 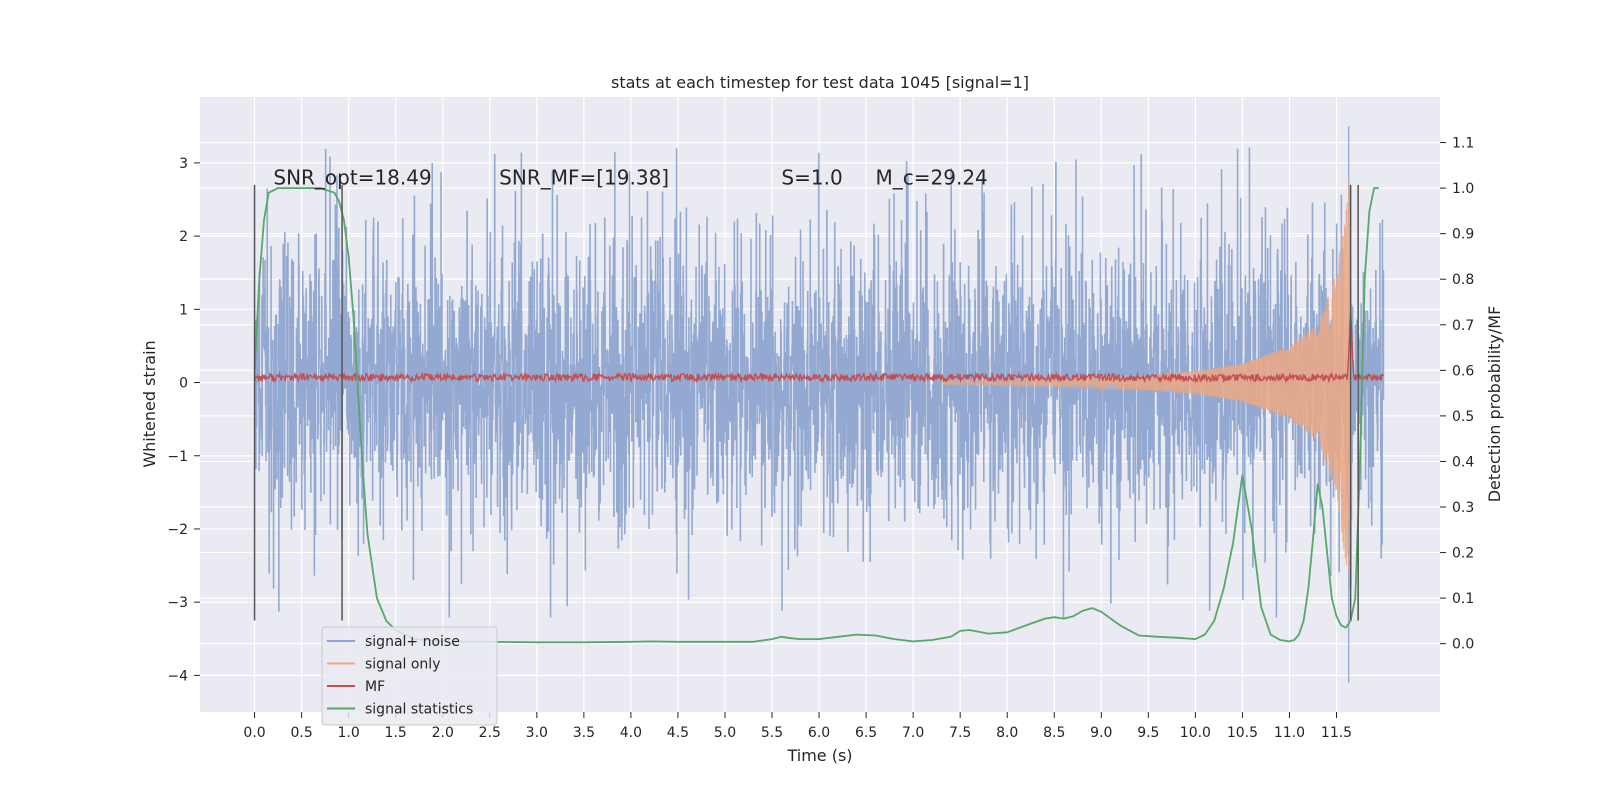 I want to click on y-tick-labels: −4 −3 −2 −1 0 1 2 3, so click(x=183, y=420).